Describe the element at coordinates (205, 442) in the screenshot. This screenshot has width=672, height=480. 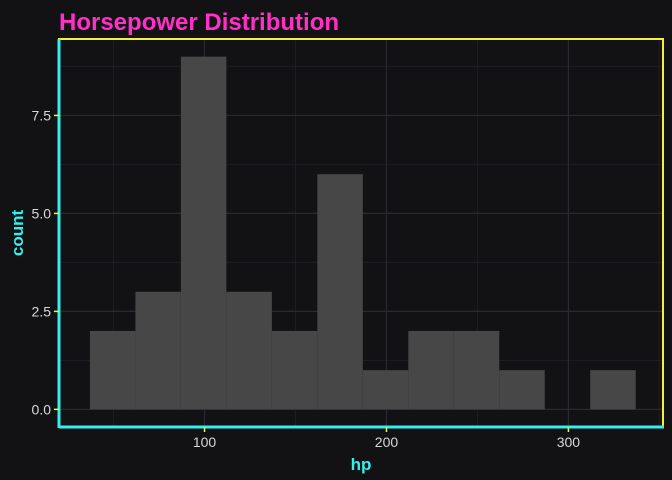
I see `x-tick-label: 100` at that location.